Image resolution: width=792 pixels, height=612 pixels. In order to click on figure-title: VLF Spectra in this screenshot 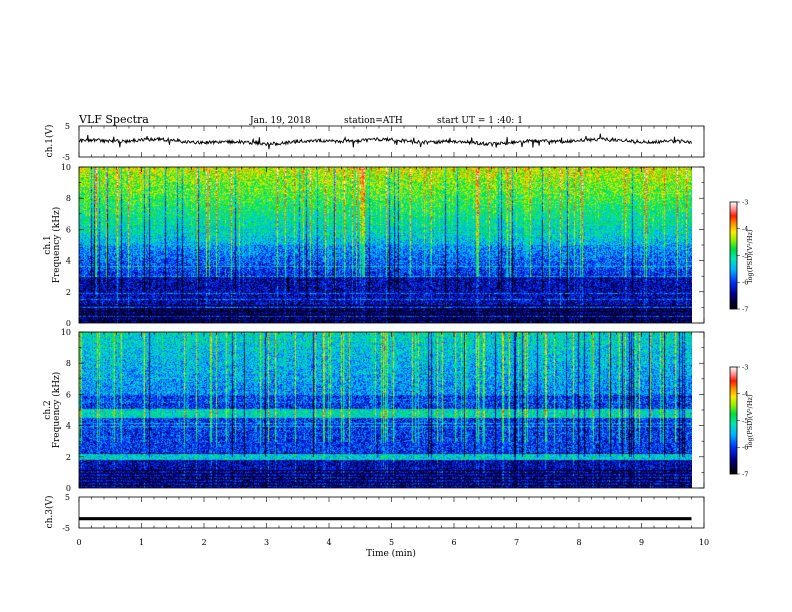, I will do `click(113, 119)`.